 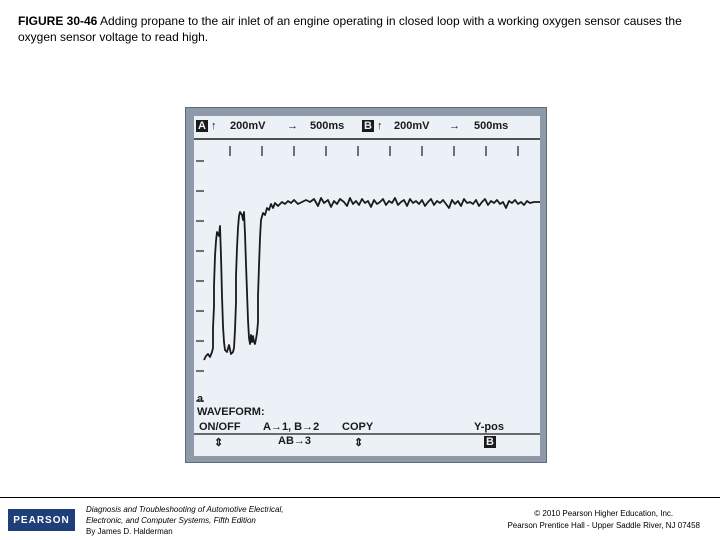 I want to click on channel-assign-sub: AB→3, so click(x=295, y=441).